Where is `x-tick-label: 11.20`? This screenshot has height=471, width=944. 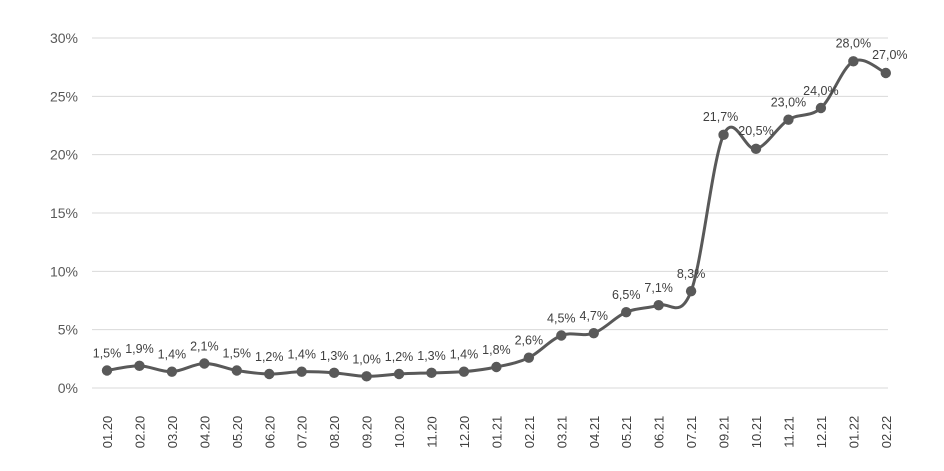 x-tick-label: 11.20 is located at coordinates (432, 432).